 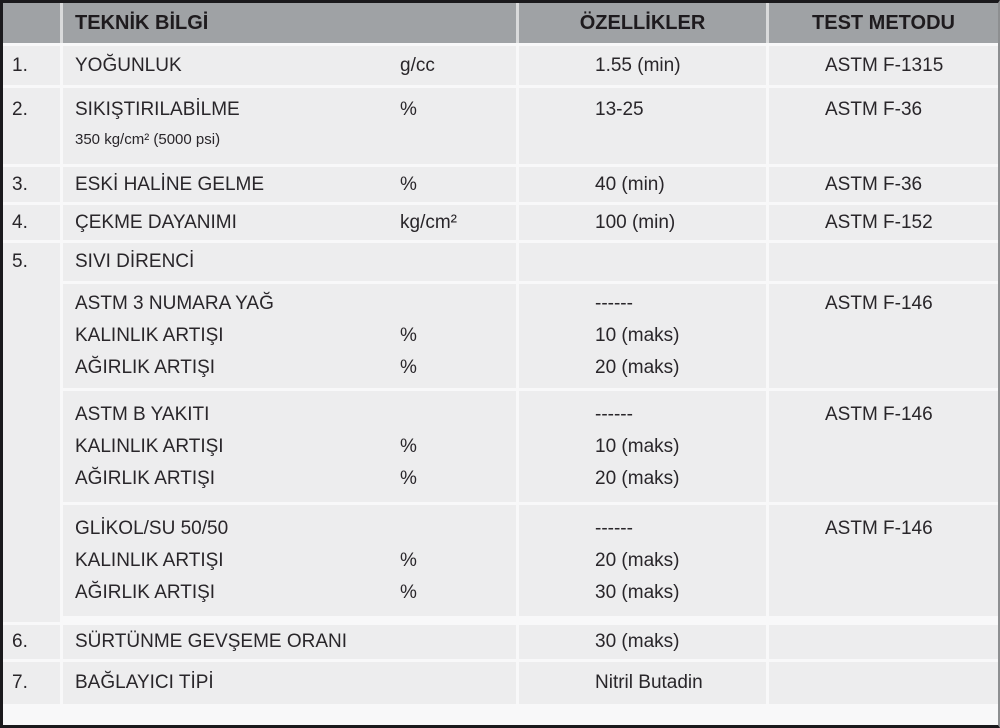 What do you see at coordinates (31, 642) in the screenshot?
I see `row-number: 6.` at bounding box center [31, 642].